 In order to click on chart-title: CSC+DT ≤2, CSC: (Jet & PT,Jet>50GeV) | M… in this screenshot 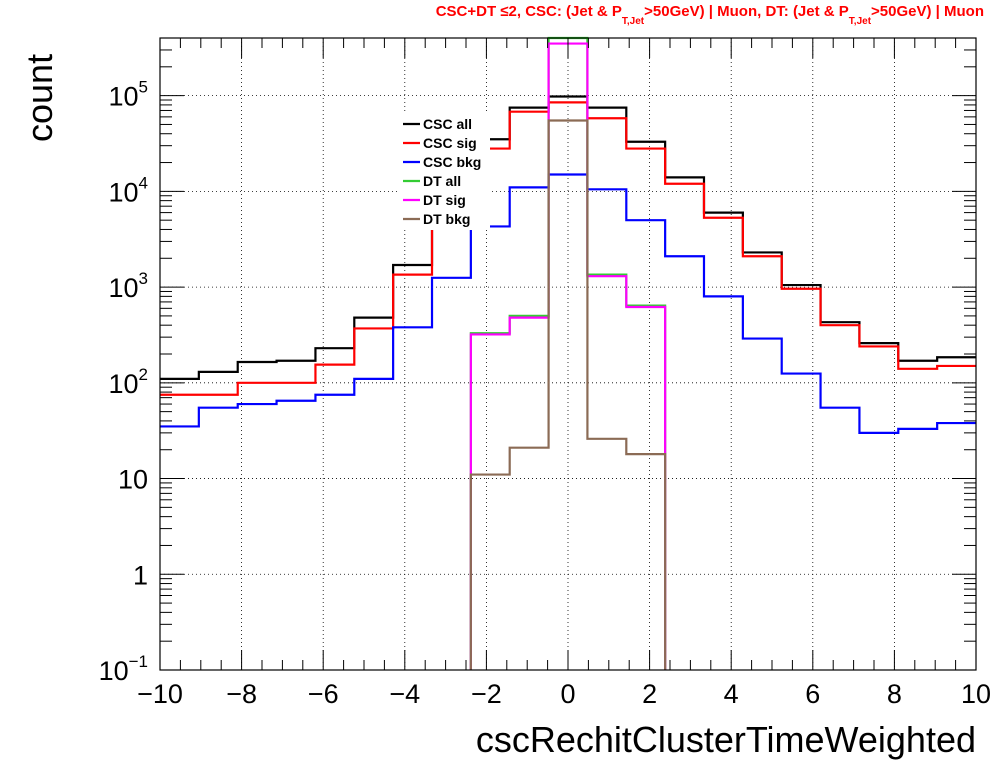, I will do `click(710, 15)`.